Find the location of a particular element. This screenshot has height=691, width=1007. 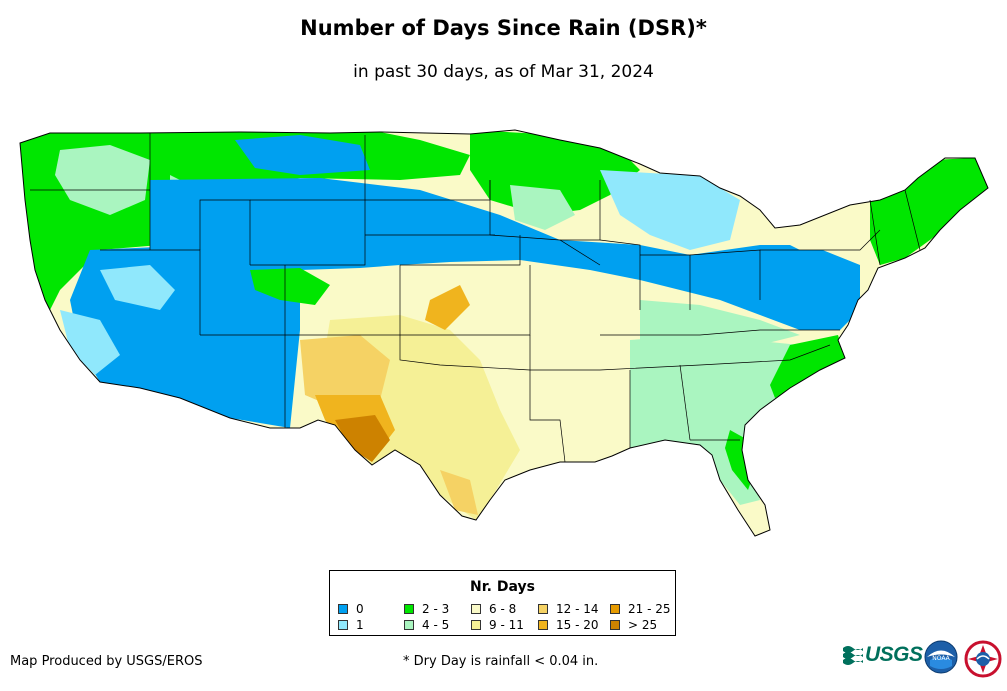

legend-label: 15 - 20 is located at coordinates (577, 625).